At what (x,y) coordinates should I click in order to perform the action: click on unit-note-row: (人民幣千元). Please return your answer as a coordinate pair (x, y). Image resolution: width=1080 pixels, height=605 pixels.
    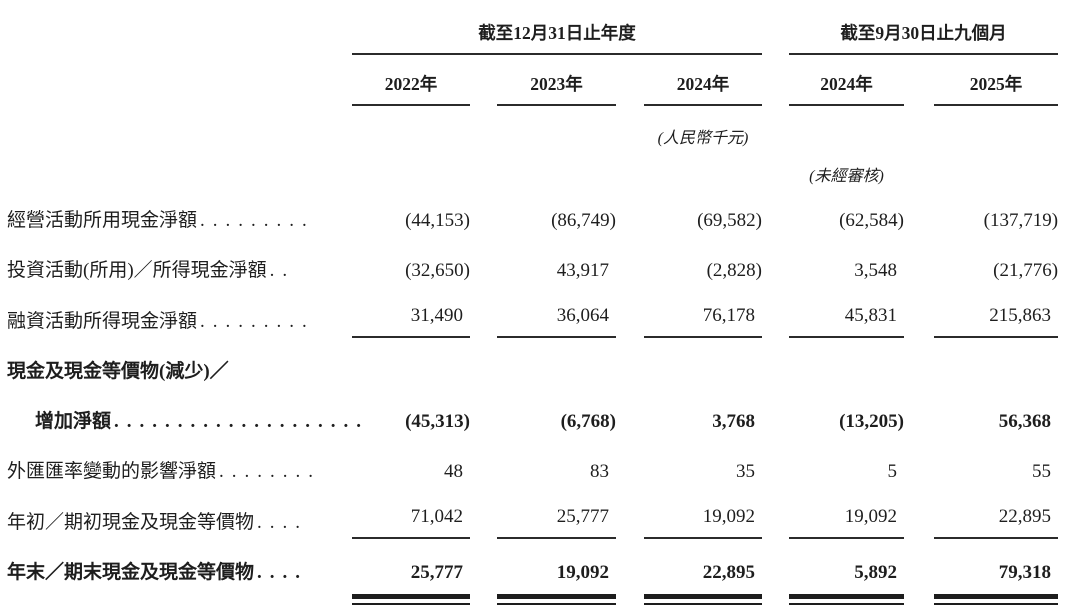
    Looking at the image, I should click on (532, 126).